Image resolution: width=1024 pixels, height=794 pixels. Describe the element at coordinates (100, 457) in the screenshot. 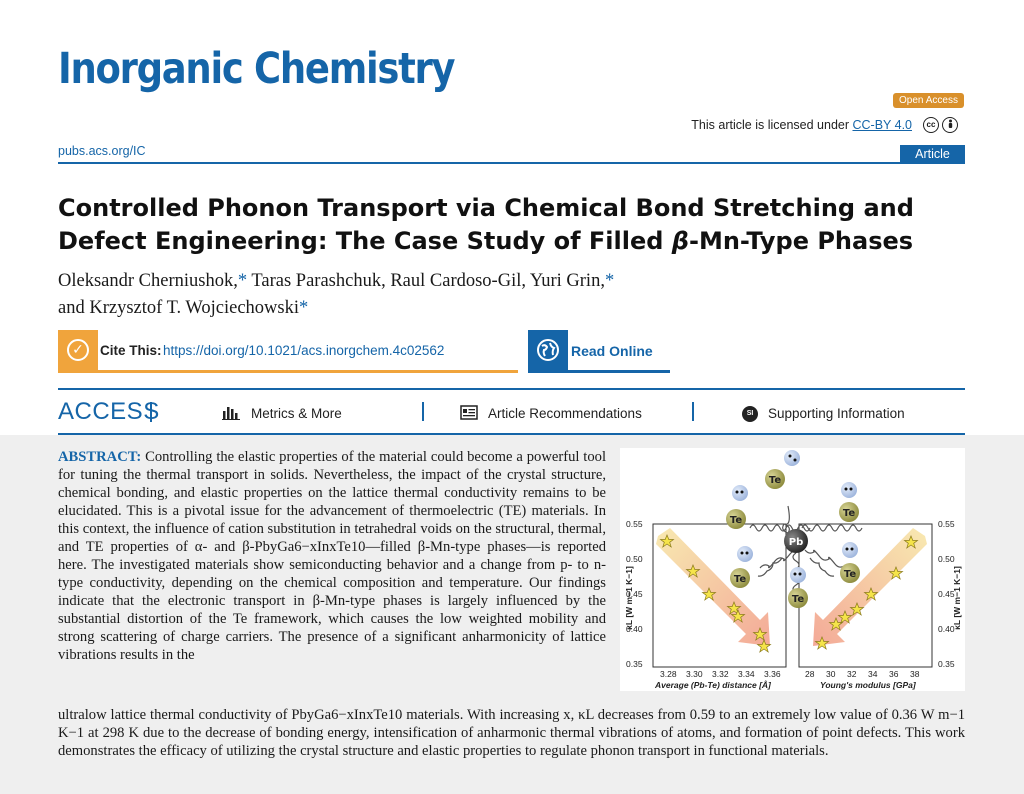

I see `abstract-label: ABSTRACT:` at that location.